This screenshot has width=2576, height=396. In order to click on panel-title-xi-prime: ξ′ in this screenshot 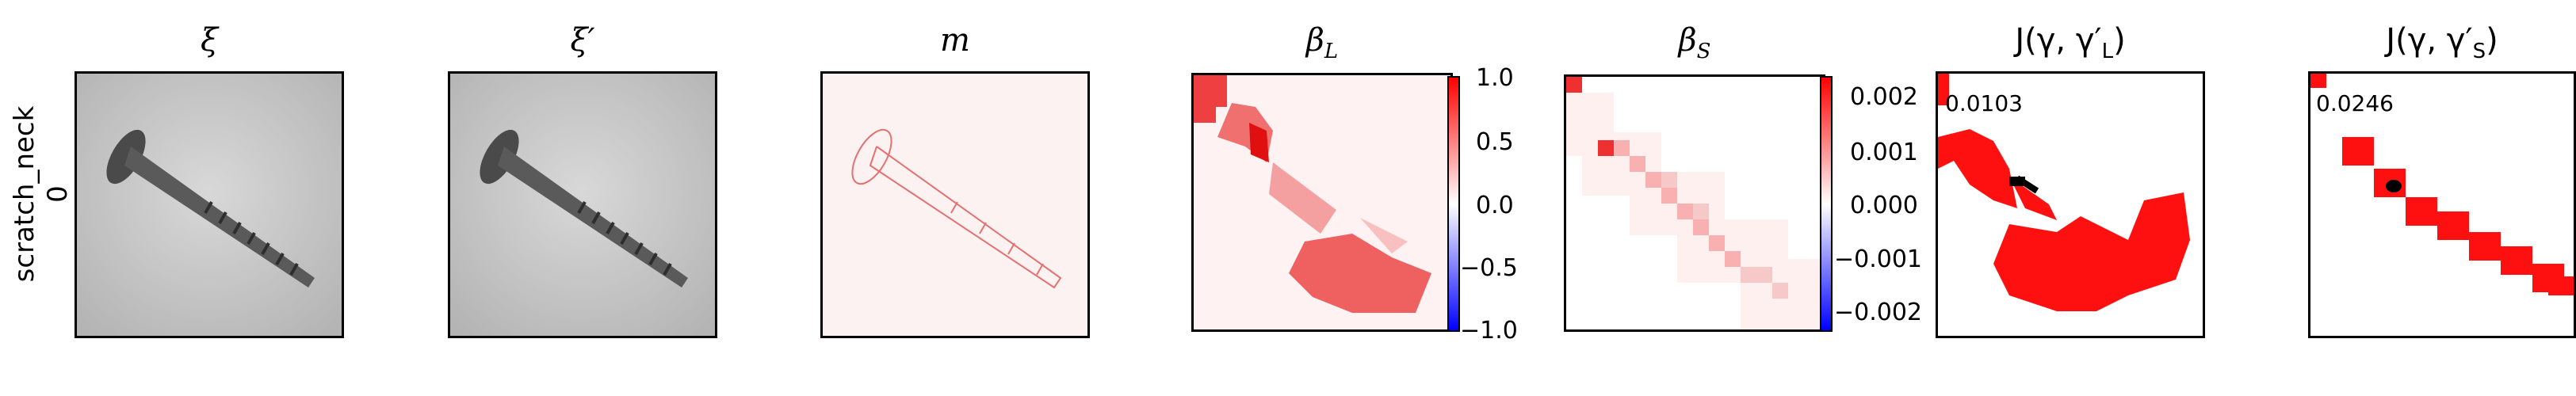, I will do `click(582, 40)`.